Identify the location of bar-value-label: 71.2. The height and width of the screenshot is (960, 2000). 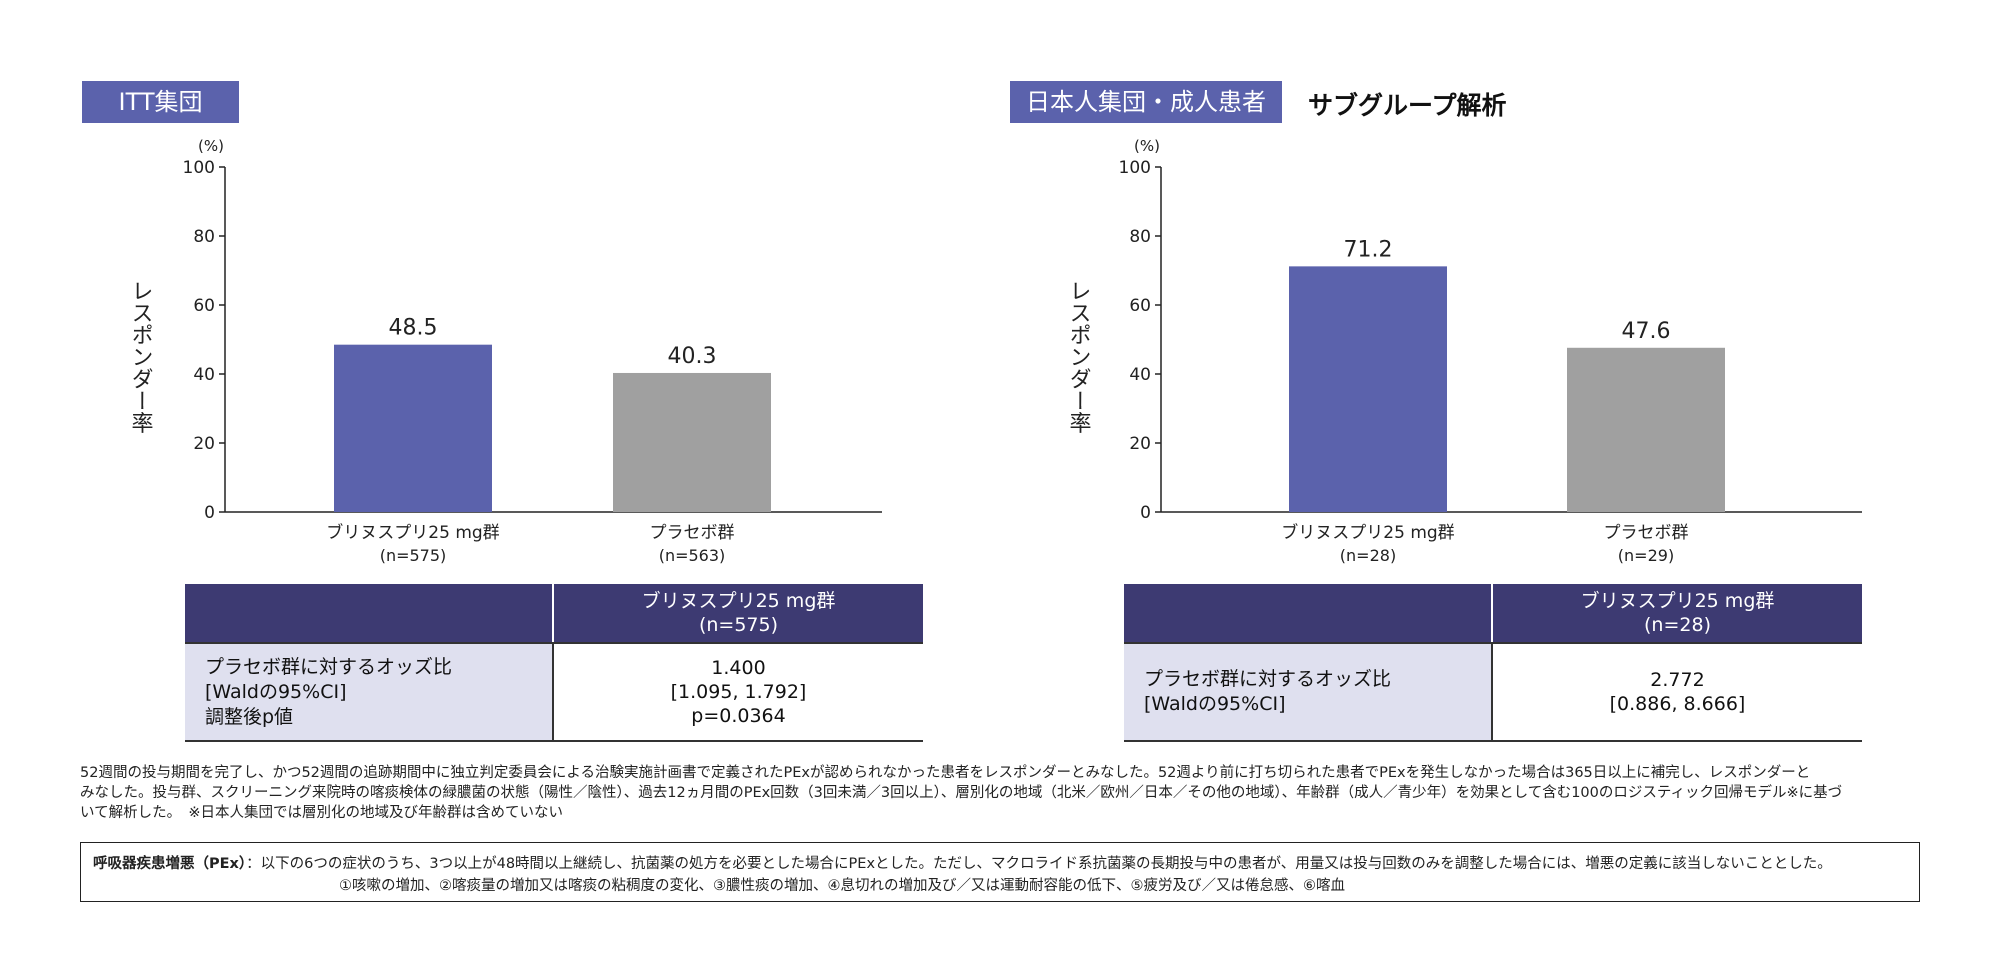
(1368, 249).